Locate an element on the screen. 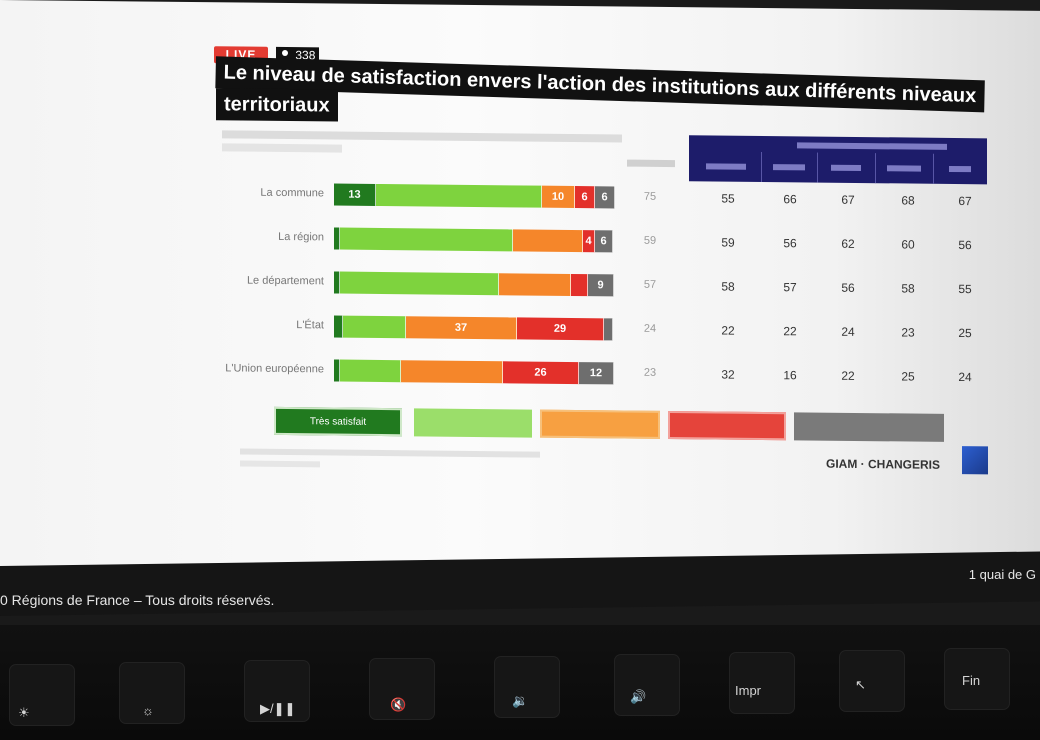 The height and width of the screenshot is (740, 1040). pollster-logo-text: GIAM · CHANGERIS is located at coordinates (883, 464).